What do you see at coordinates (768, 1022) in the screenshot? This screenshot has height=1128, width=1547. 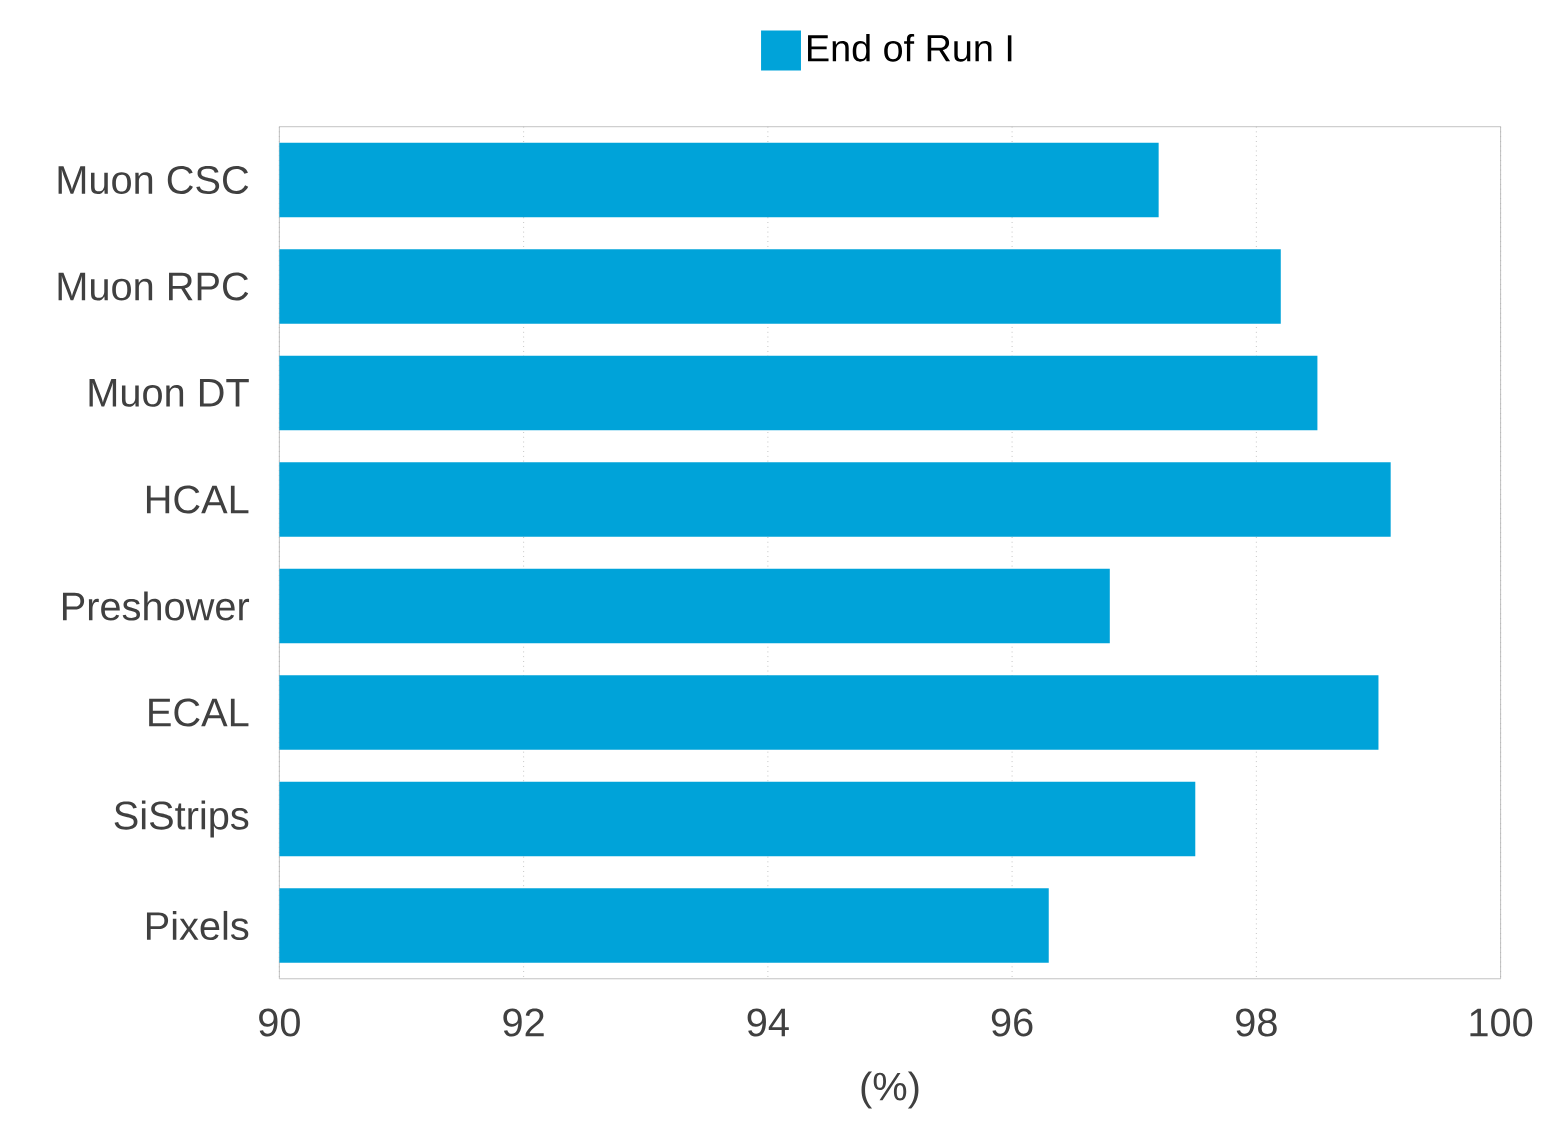 I see `x-tick-label: 94` at bounding box center [768, 1022].